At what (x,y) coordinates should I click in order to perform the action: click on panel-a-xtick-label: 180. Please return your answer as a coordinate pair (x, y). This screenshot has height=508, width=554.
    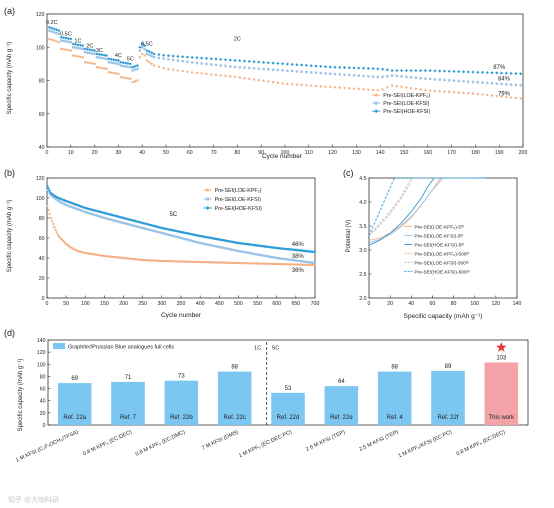
    Looking at the image, I should click on (475, 153).